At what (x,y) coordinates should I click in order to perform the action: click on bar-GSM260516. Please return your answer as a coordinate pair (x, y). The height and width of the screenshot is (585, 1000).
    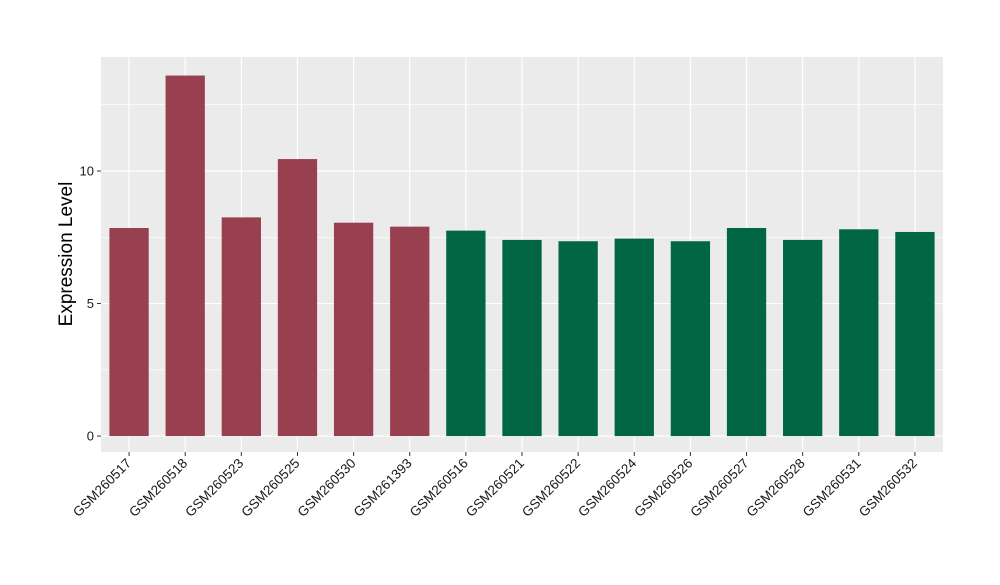
    Looking at the image, I should click on (466, 333).